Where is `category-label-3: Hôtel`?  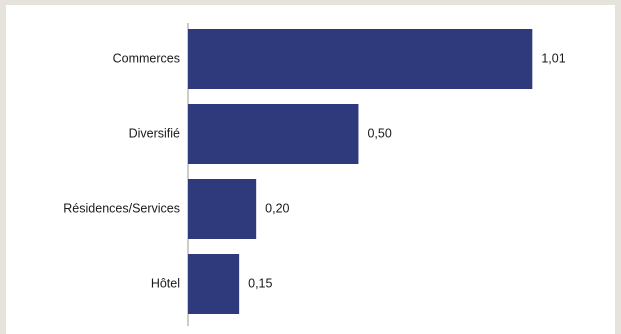
category-label-3: Hôtel is located at coordinates (165, 283).